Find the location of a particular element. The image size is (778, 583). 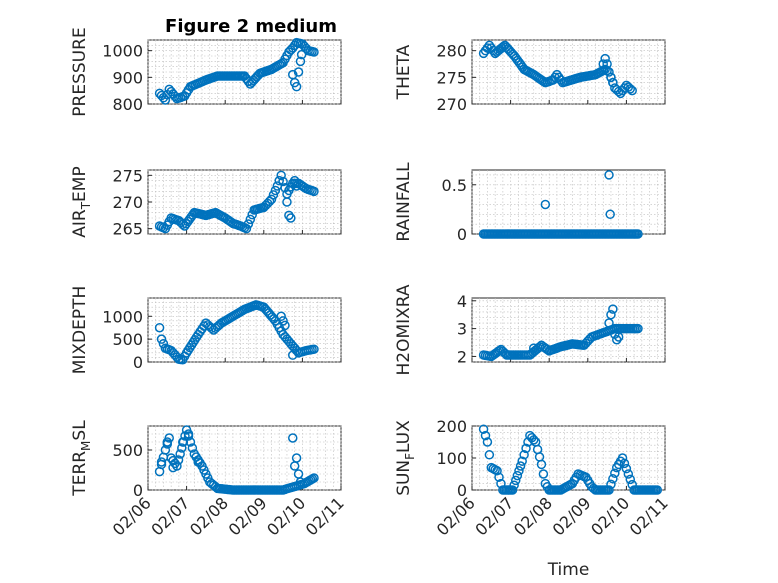

subplot-rainfall: 0 0.5 RAINFALL is located at coordinates (530, 203).